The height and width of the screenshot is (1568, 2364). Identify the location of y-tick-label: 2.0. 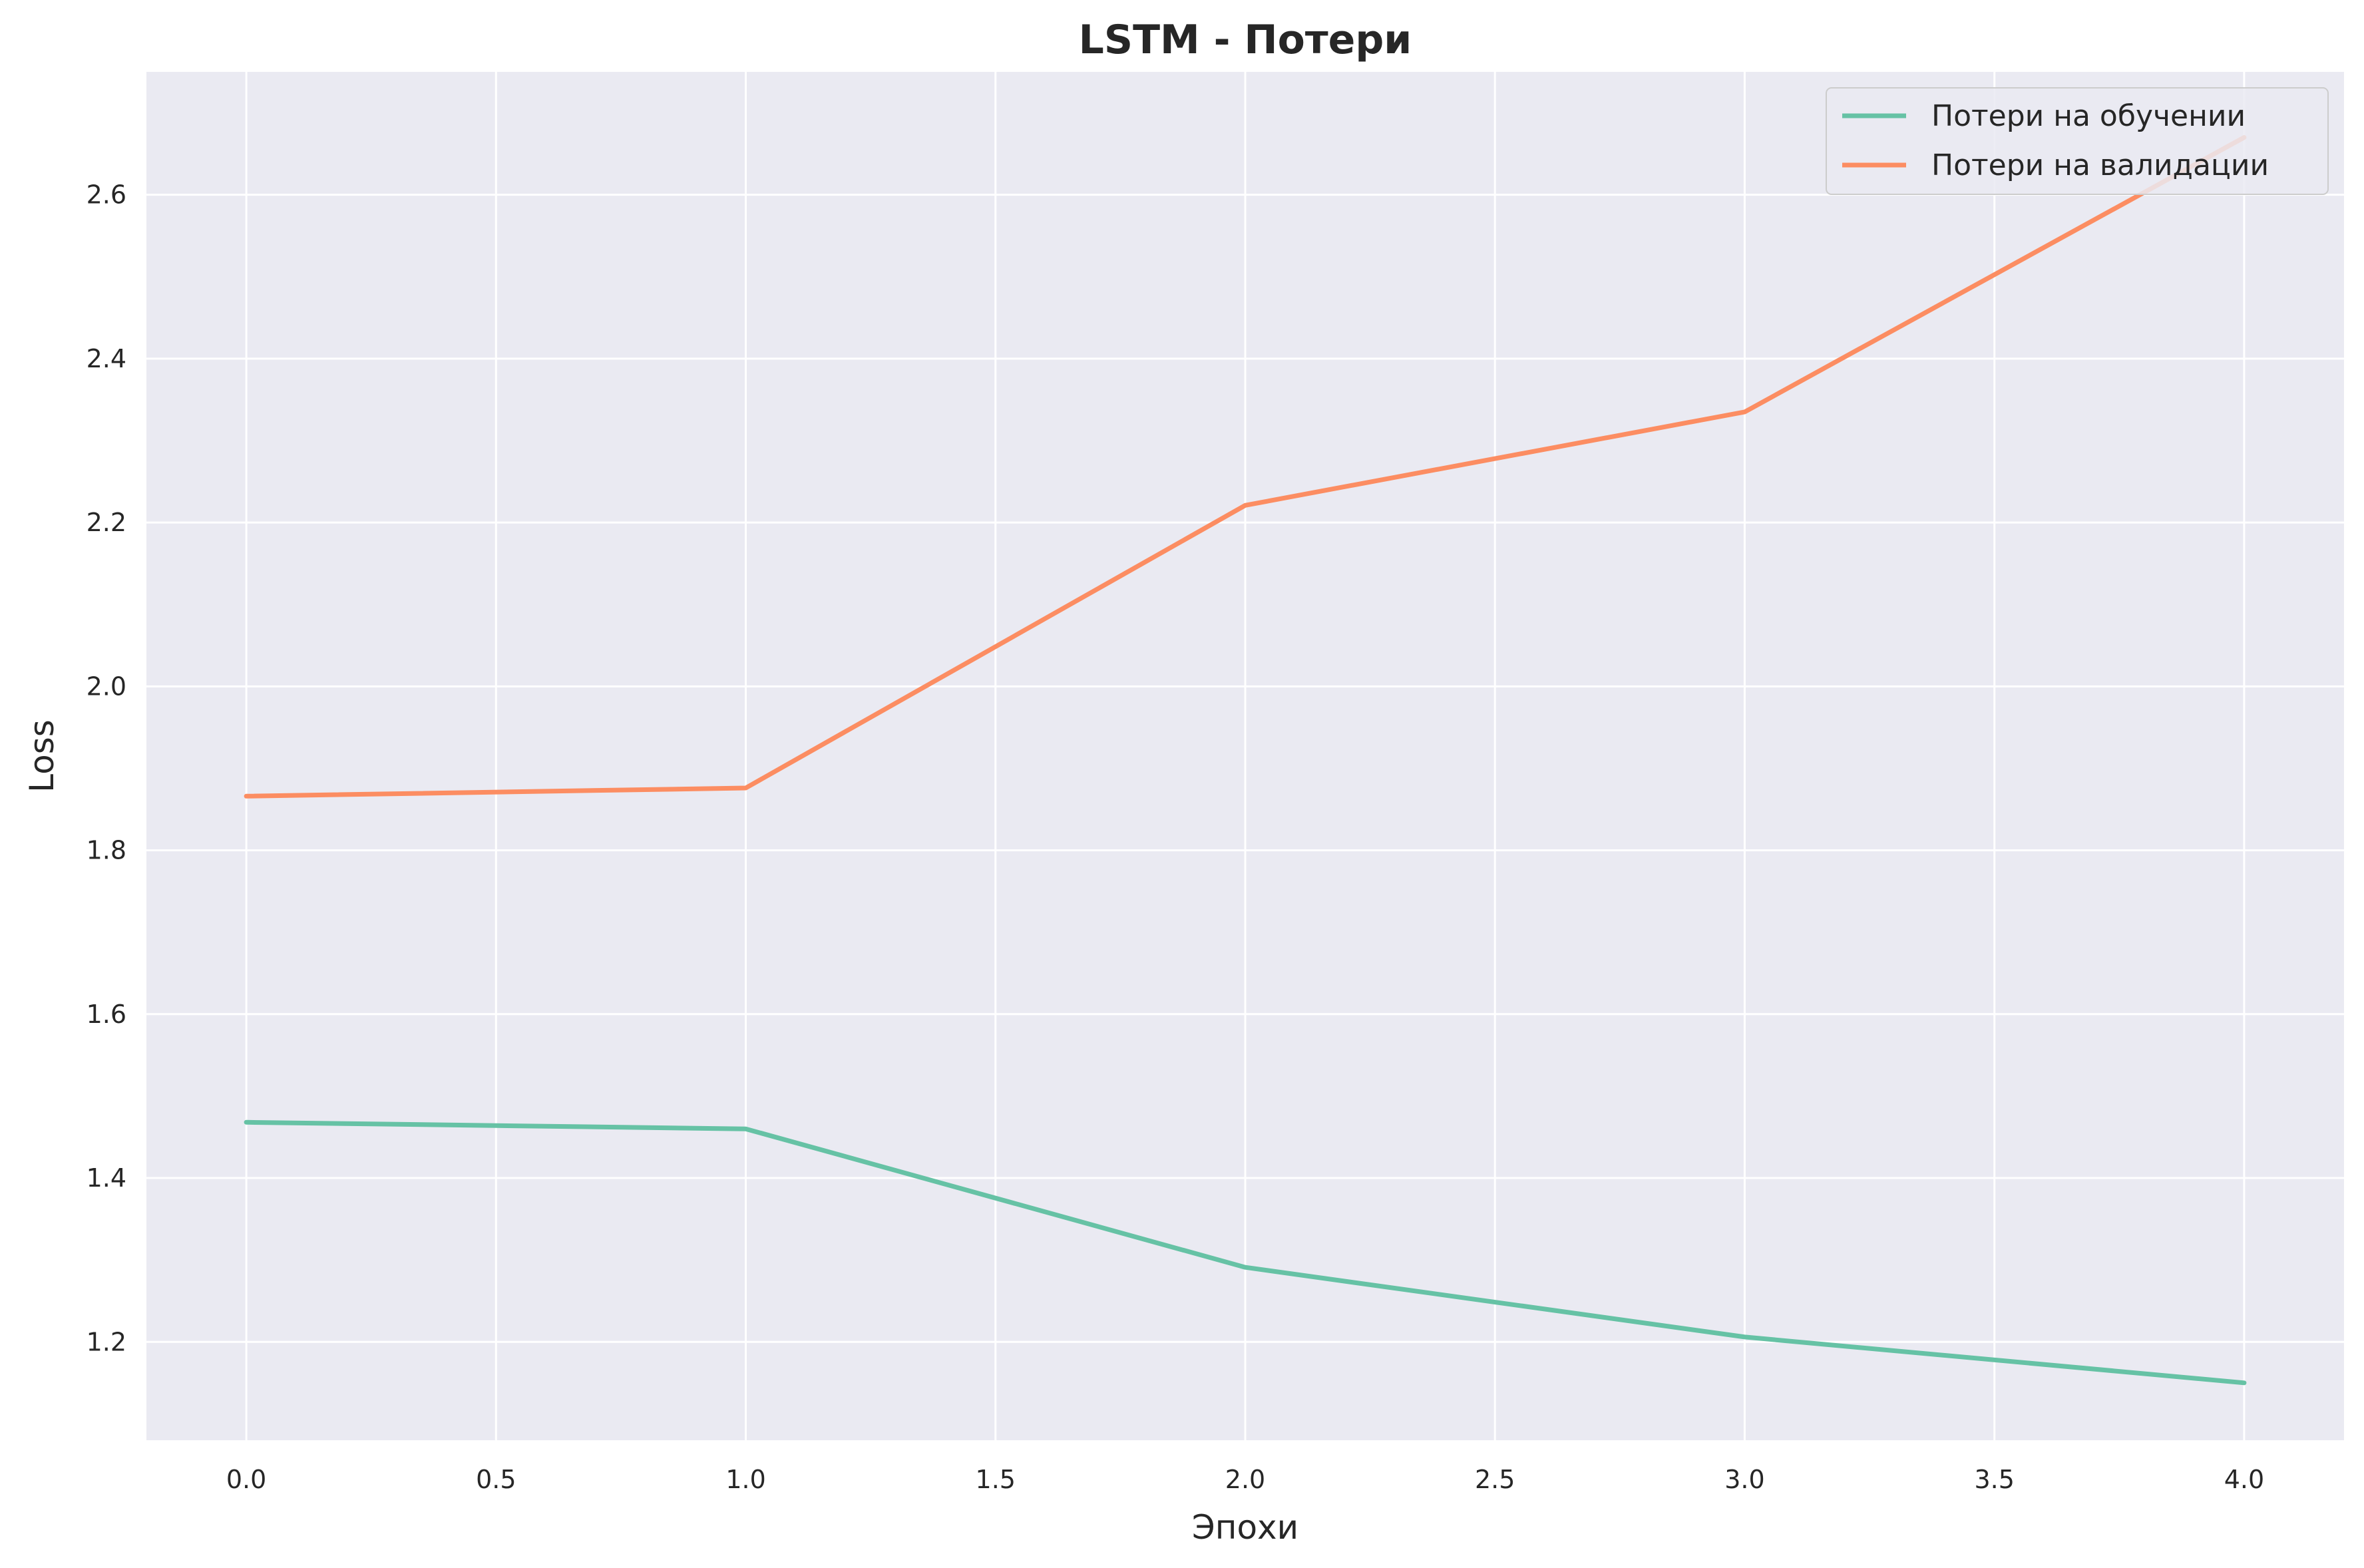
(107, 686).